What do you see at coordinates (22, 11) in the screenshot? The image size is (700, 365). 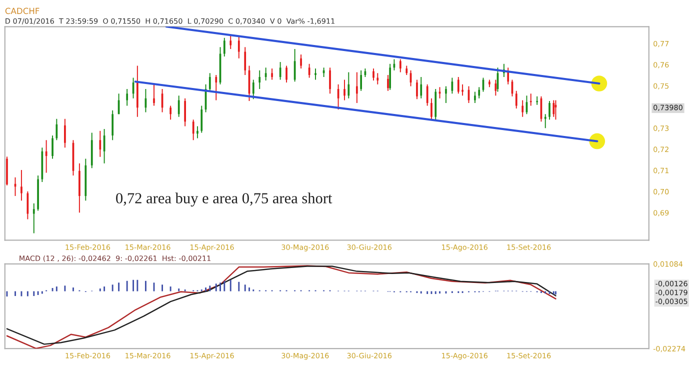 I see `chart-title: CADCHF` at bounding box center [22, 11].